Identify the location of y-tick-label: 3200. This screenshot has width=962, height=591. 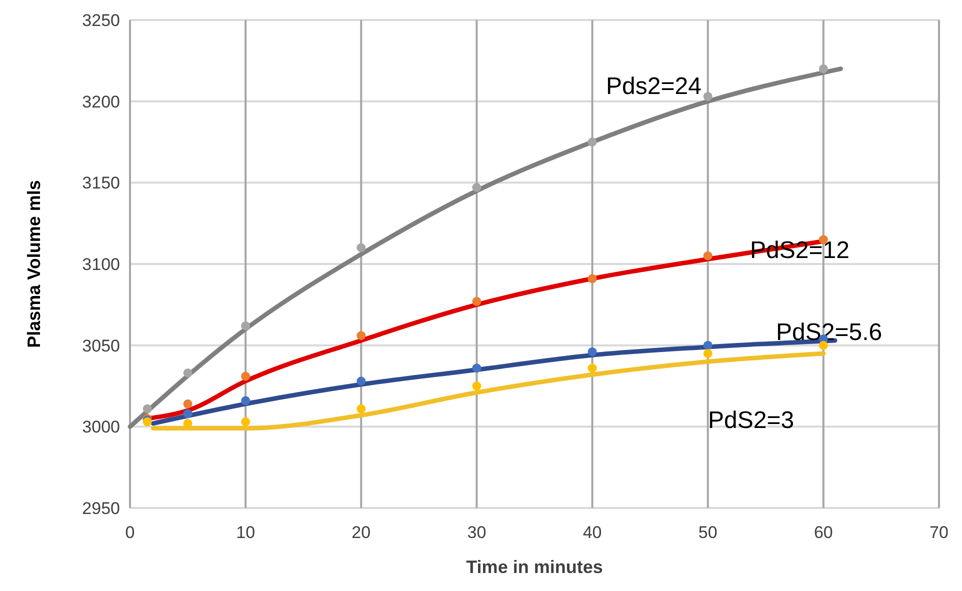
(101, 102).